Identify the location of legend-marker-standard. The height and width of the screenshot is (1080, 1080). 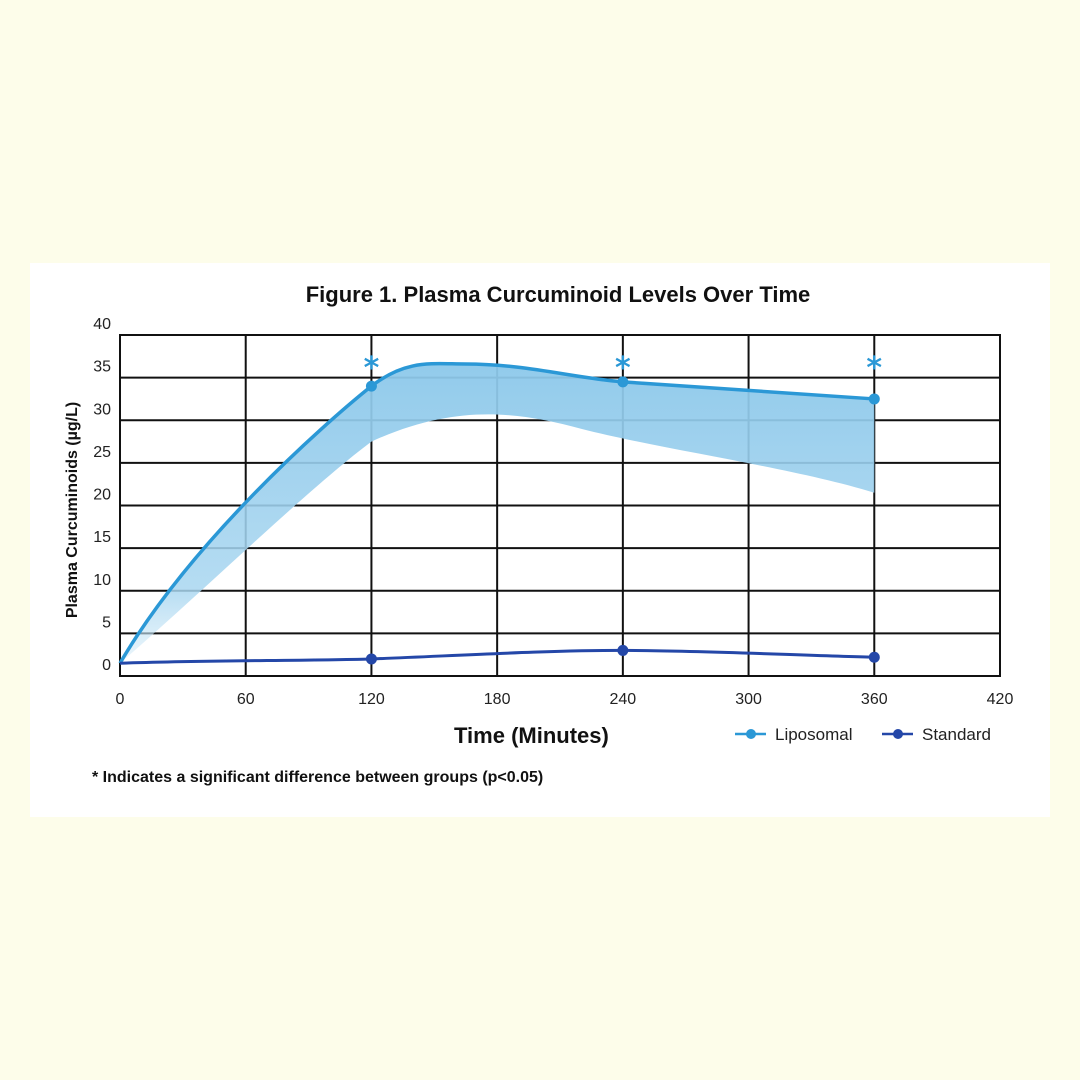
(898, 734).